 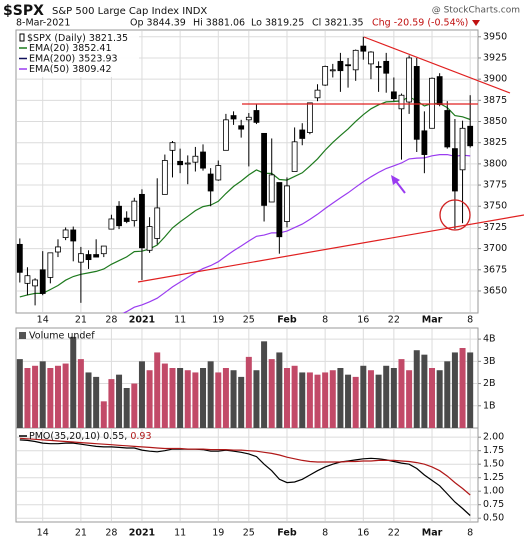 I want to click on index-name: S&P 500 Large Cap Index INDX, so click(x=129, y=11).